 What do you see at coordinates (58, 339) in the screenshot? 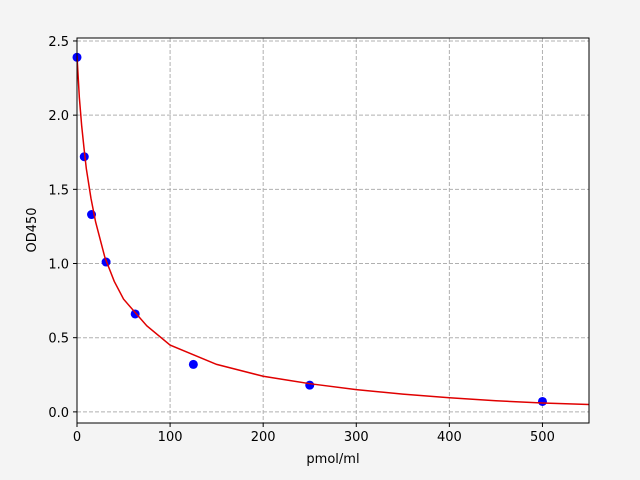
I see `y-tick-label: 0.5` at bounding box center [58, 339].